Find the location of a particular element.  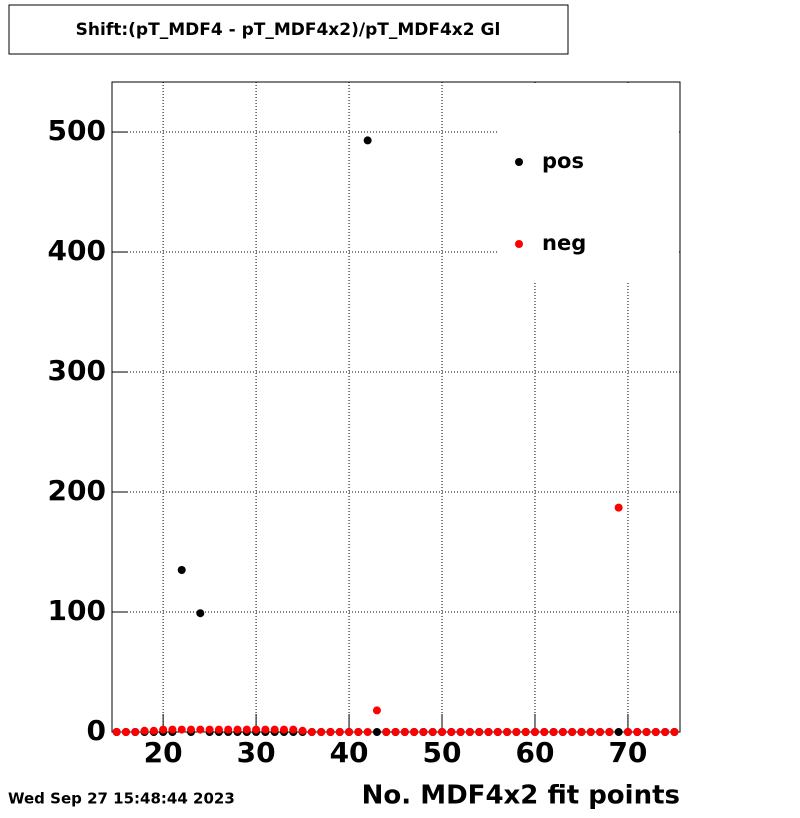

x-axis-label: No. MDF4x2 fit points is located at coordinates (521, 796).